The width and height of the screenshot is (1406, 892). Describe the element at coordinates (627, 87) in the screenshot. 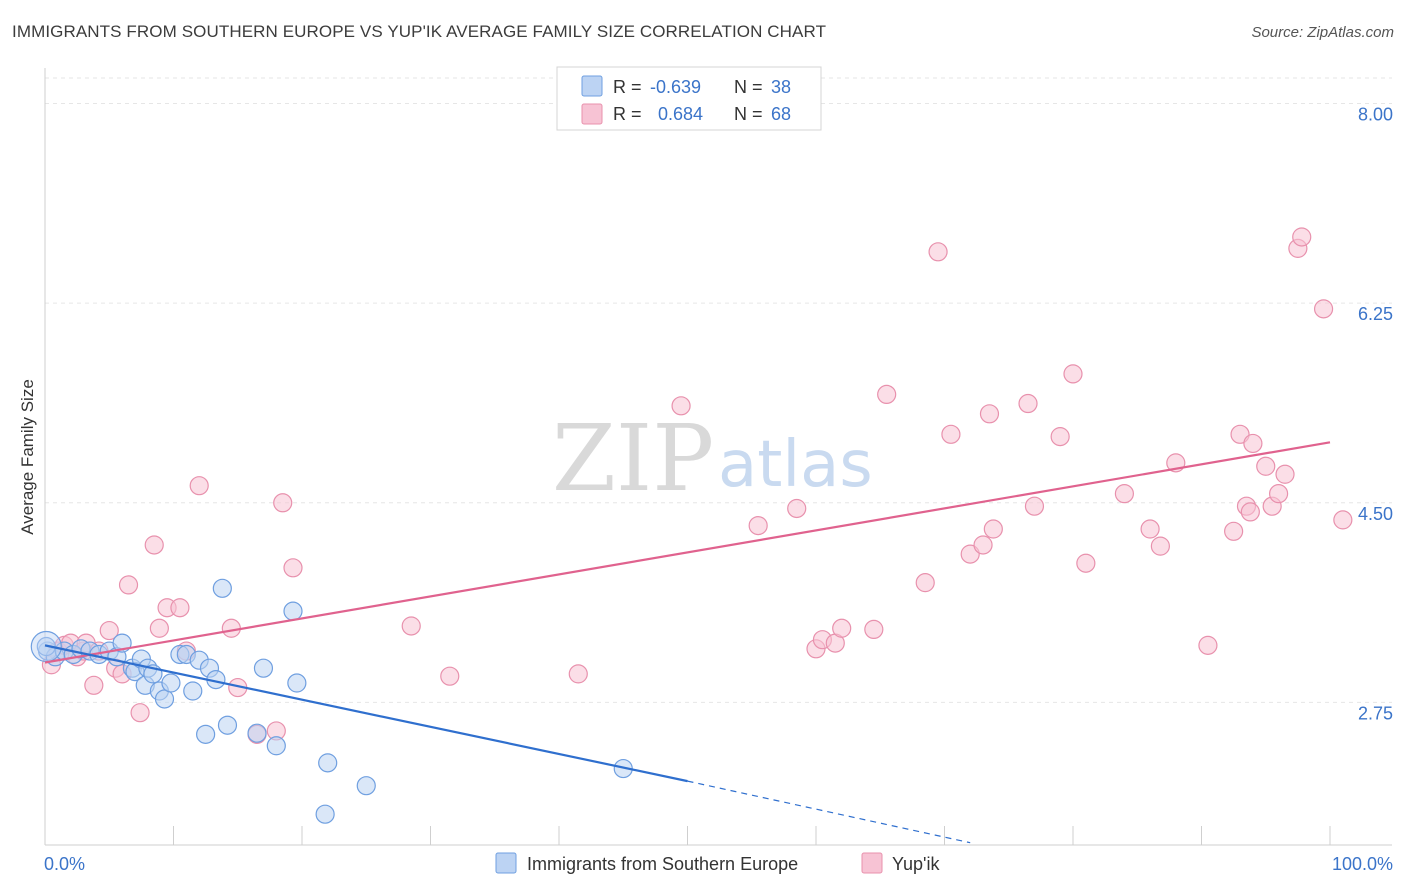

I see `legend-blue-r-label: R =` at that location.